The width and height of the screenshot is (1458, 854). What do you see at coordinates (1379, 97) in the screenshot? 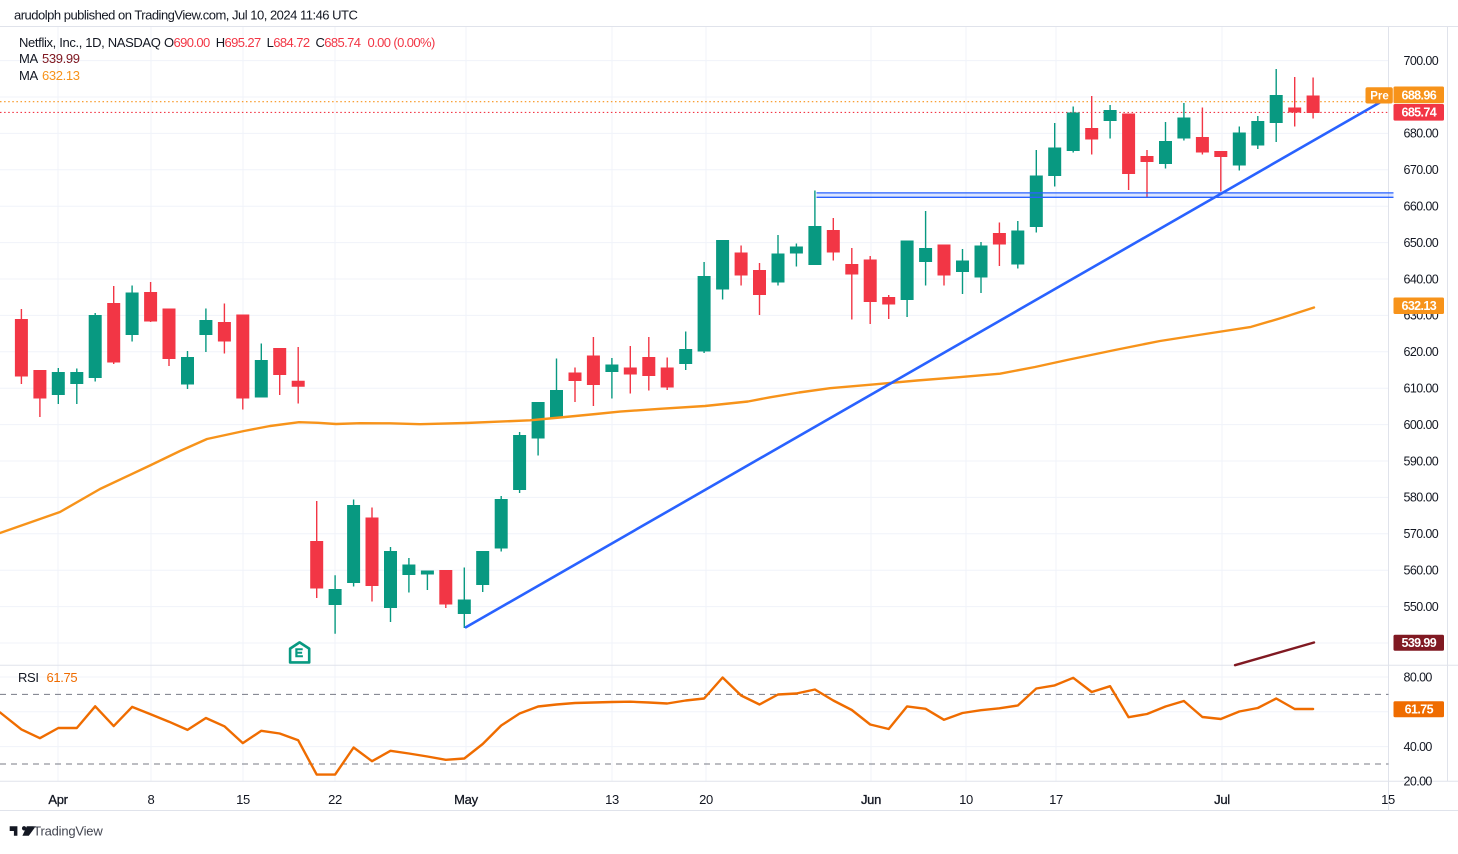
I see `svg-text: Pre` at bounding box center [1379, 97].